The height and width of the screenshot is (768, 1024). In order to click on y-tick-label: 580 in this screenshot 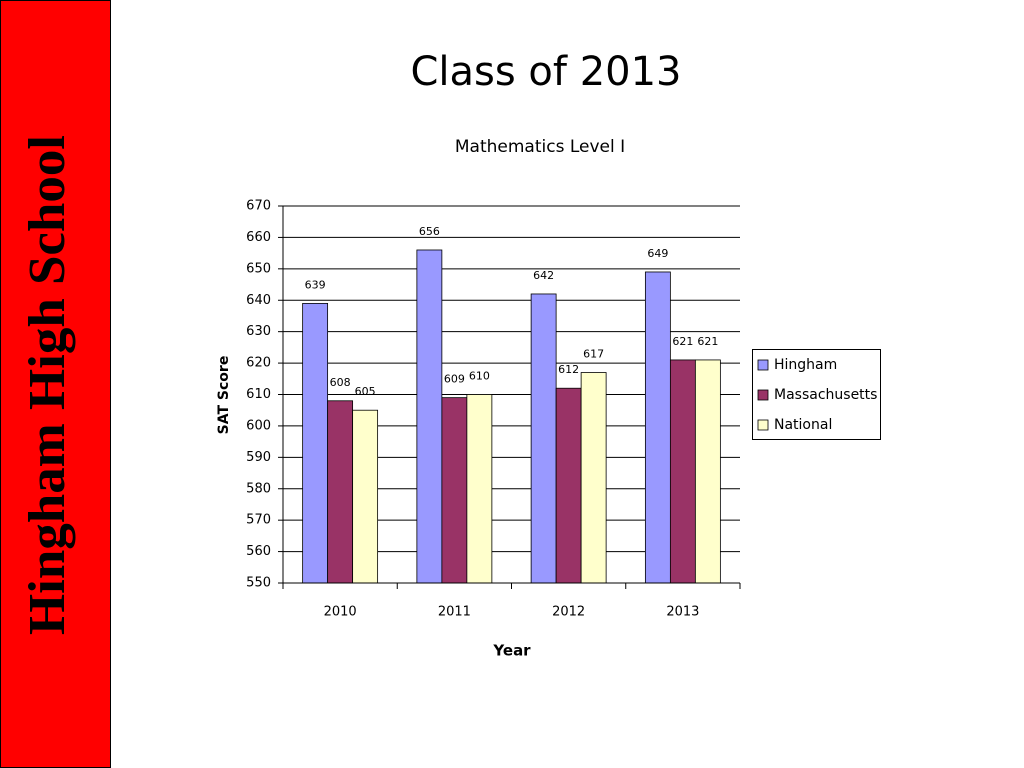, I will do `click(258, 488)`.